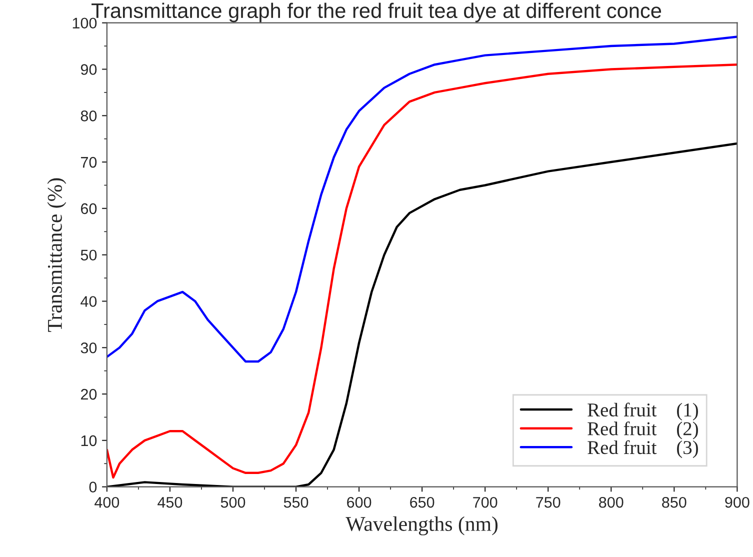 The image size is (753, 557). What do you see at coordinates (611, 502) in the screenshot?
I see `x-tick-label: 800` at bounding box center [611, 502].